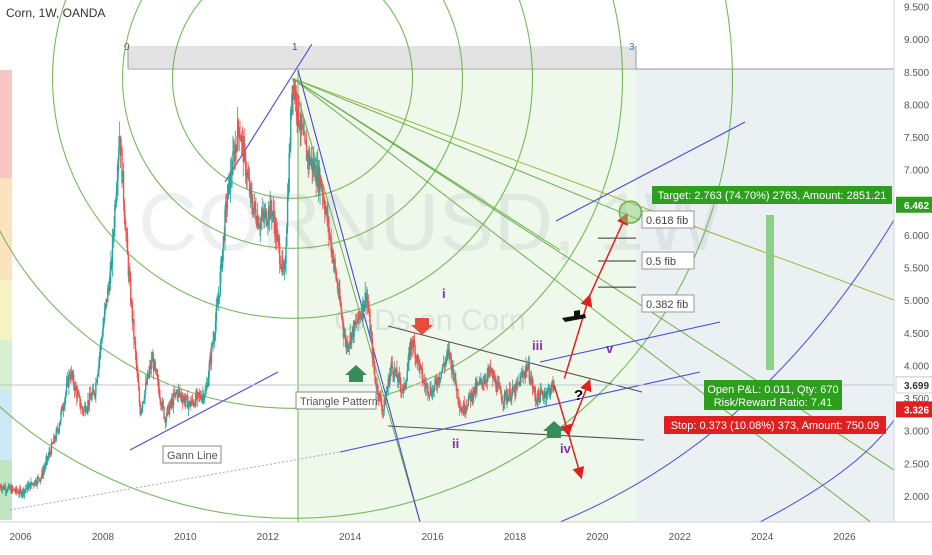 The width and height of the screenshot is (932, 555). I want to click on fib-label: 0.5 fib, so click(661, 262).